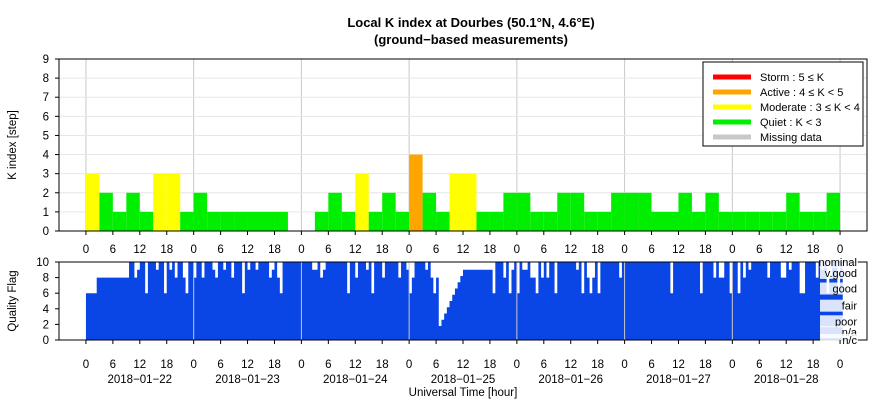  Describe the element at coordinates (470, 22) in the screenshot. I see `chart-title: Local K index at Dourbes (50.1°N, 4.6°E)` at that location.